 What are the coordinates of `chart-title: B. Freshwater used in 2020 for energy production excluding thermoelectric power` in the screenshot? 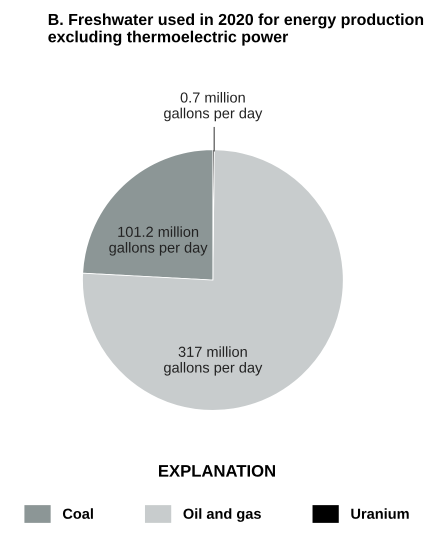 It's located at (236, 29).